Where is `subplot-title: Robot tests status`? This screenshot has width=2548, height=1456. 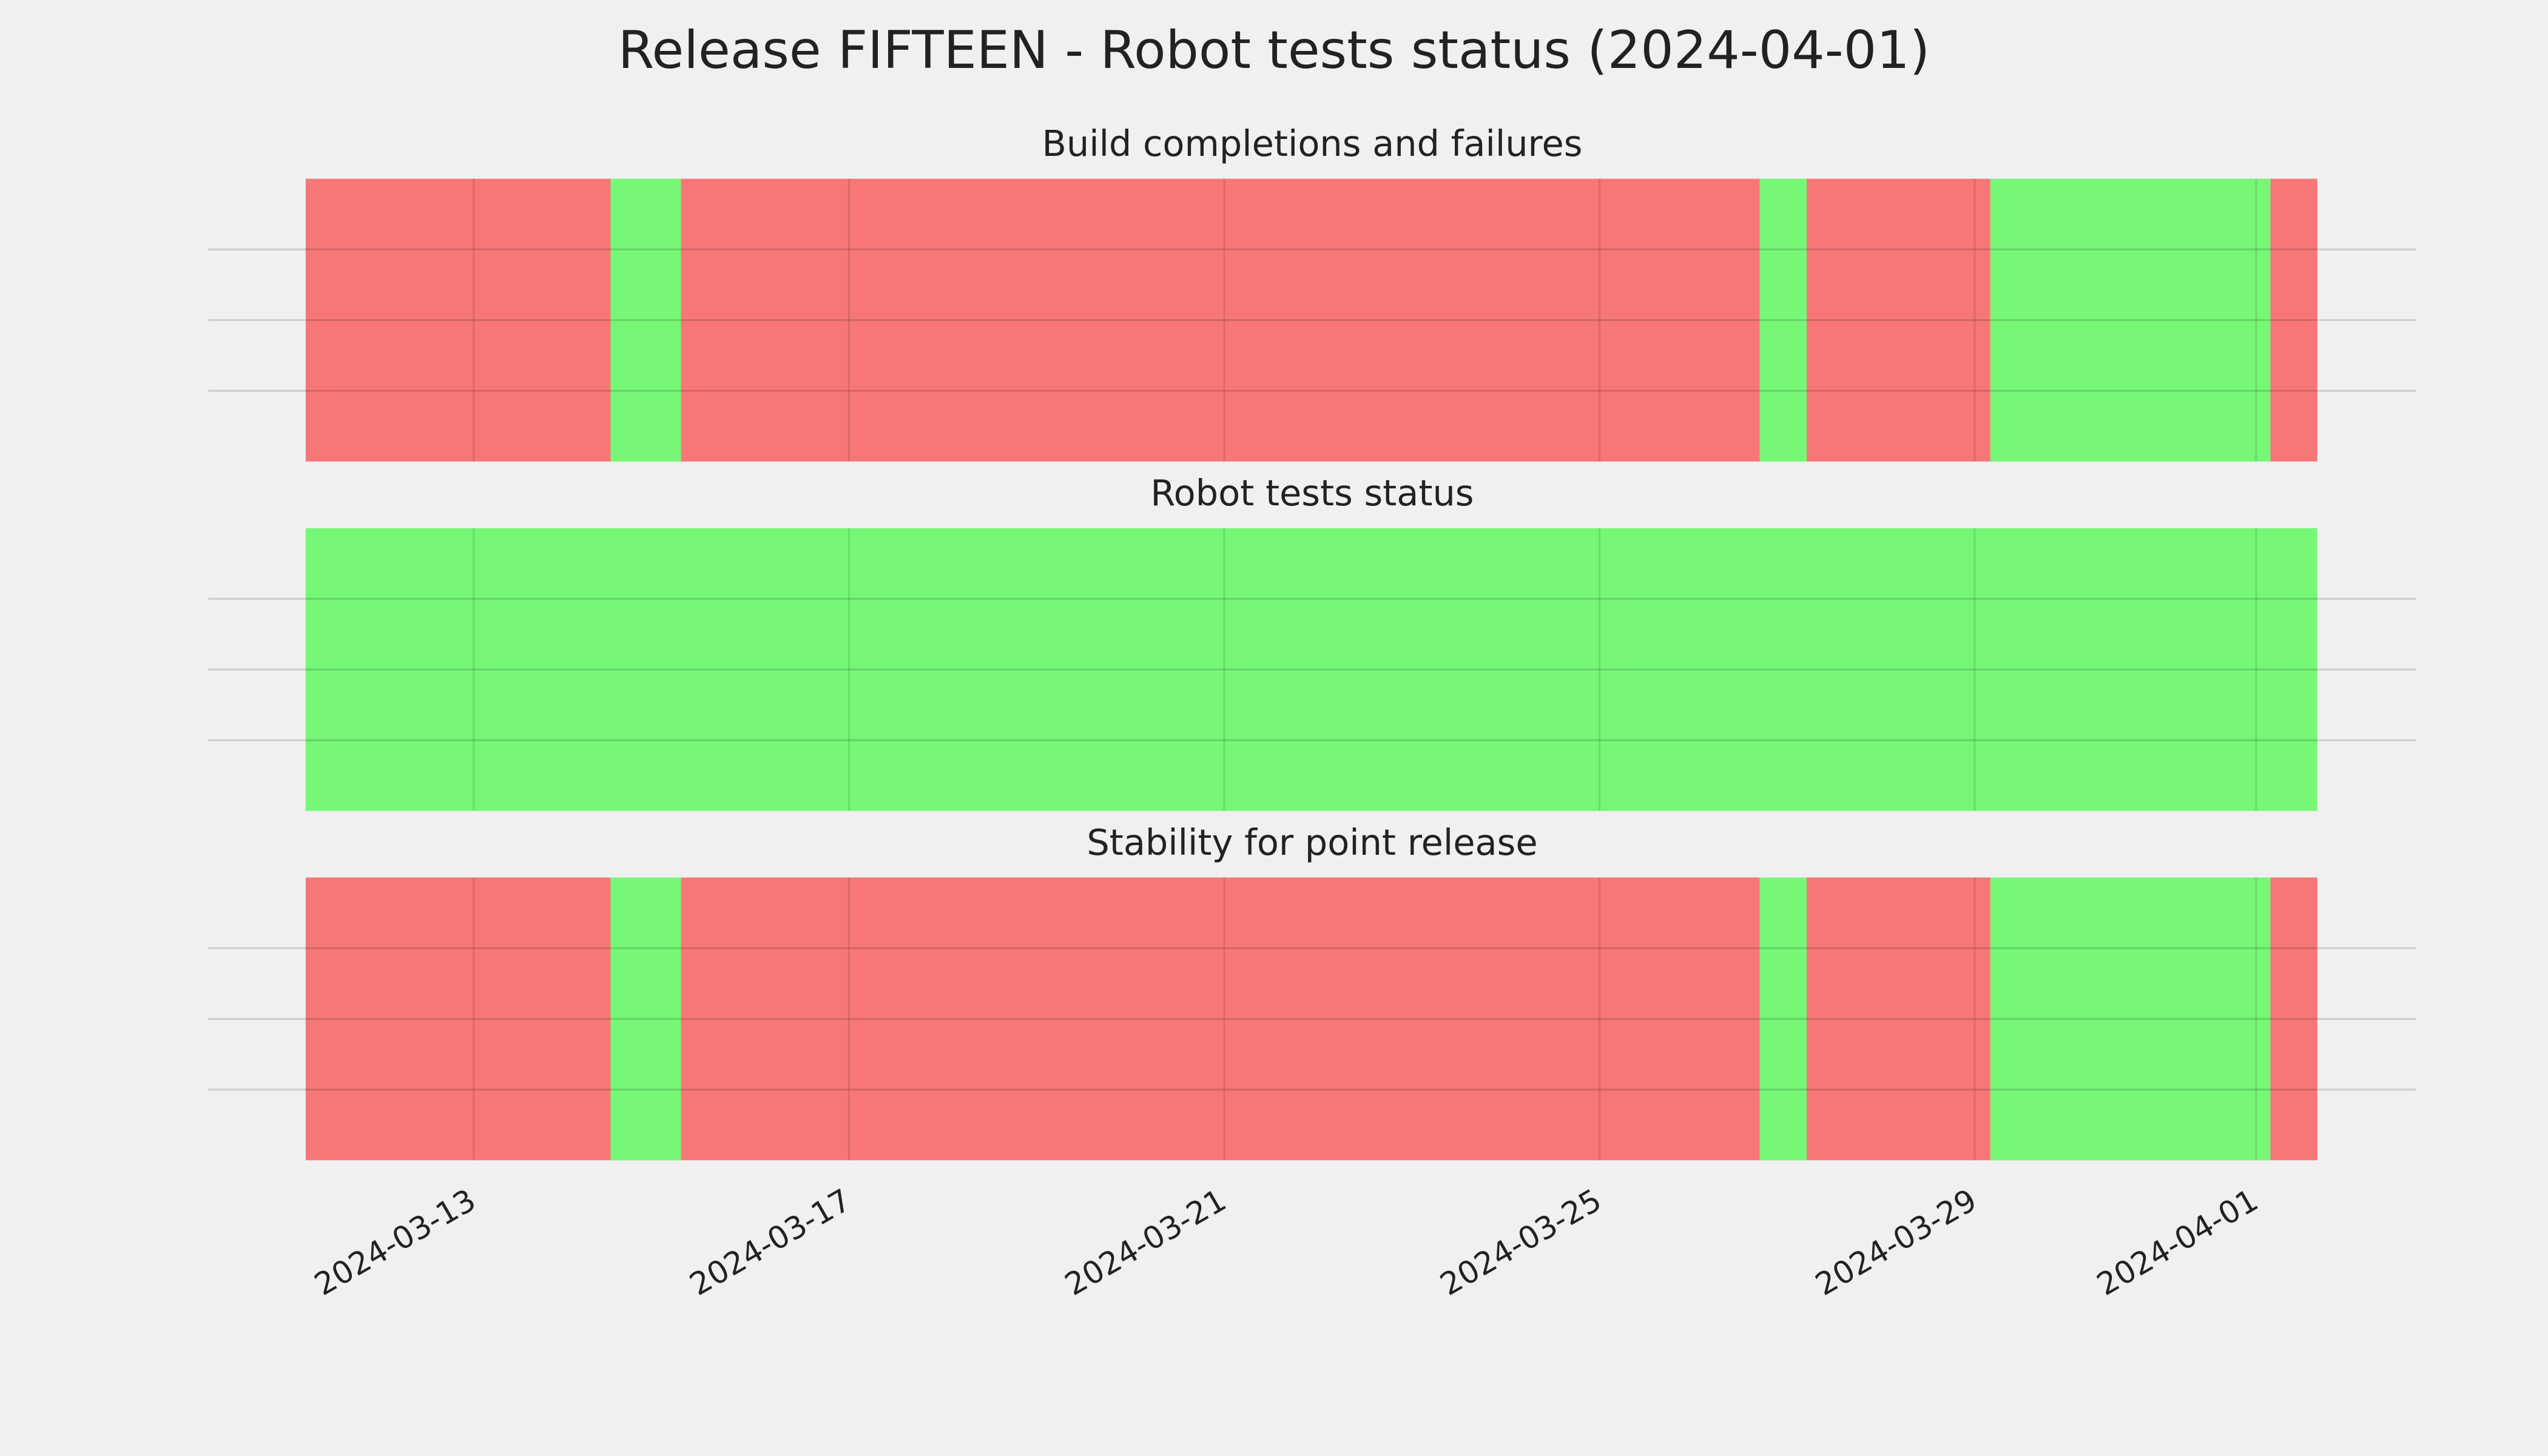
subplot-title: Robot tests status is located at coordinates (1312, 493).